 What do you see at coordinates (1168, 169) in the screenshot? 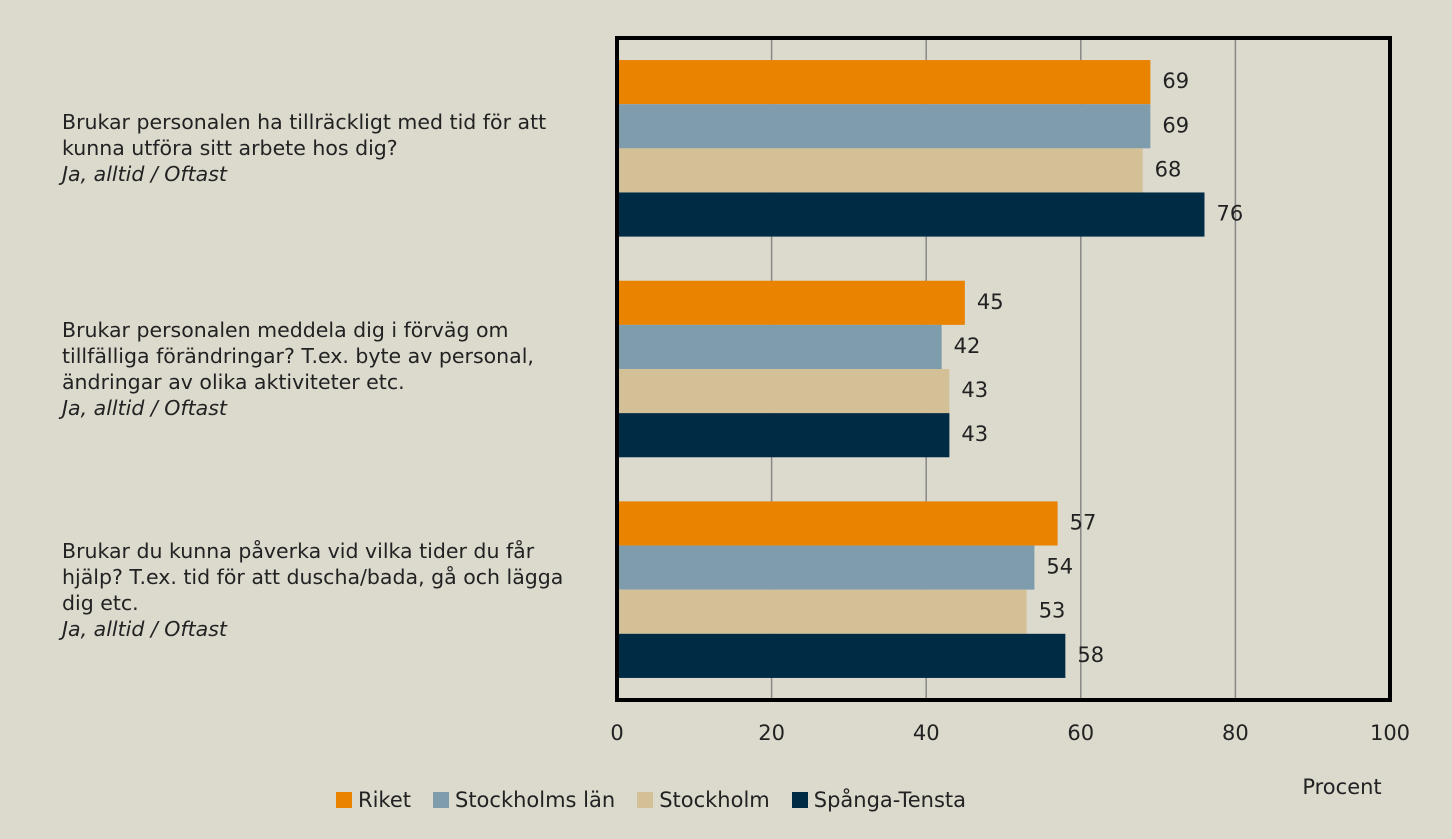
I see `value-label: 68` at bounding box center [1168, 169].